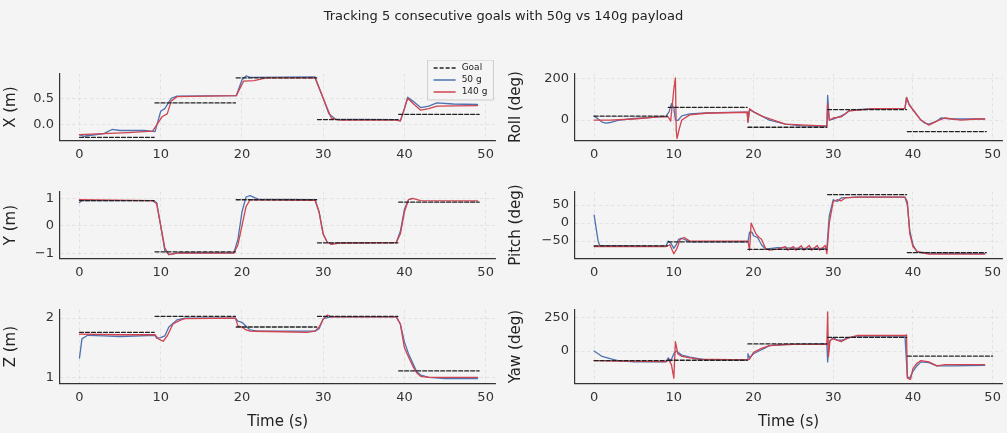 This screenshot has width=1007, height=433. I want to click on y-tick-label: 0.0, so click(43, 123).